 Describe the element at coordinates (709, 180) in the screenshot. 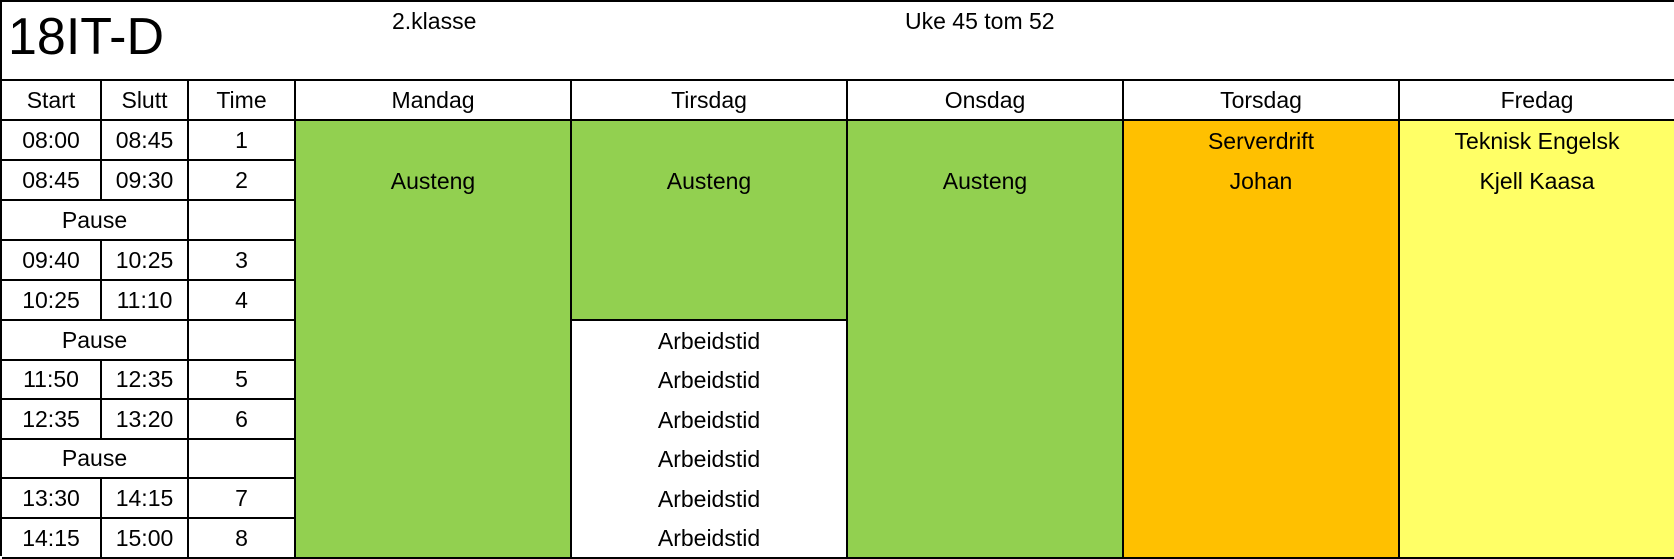

I see `tirsdag-teacher: Austeng` at that location.